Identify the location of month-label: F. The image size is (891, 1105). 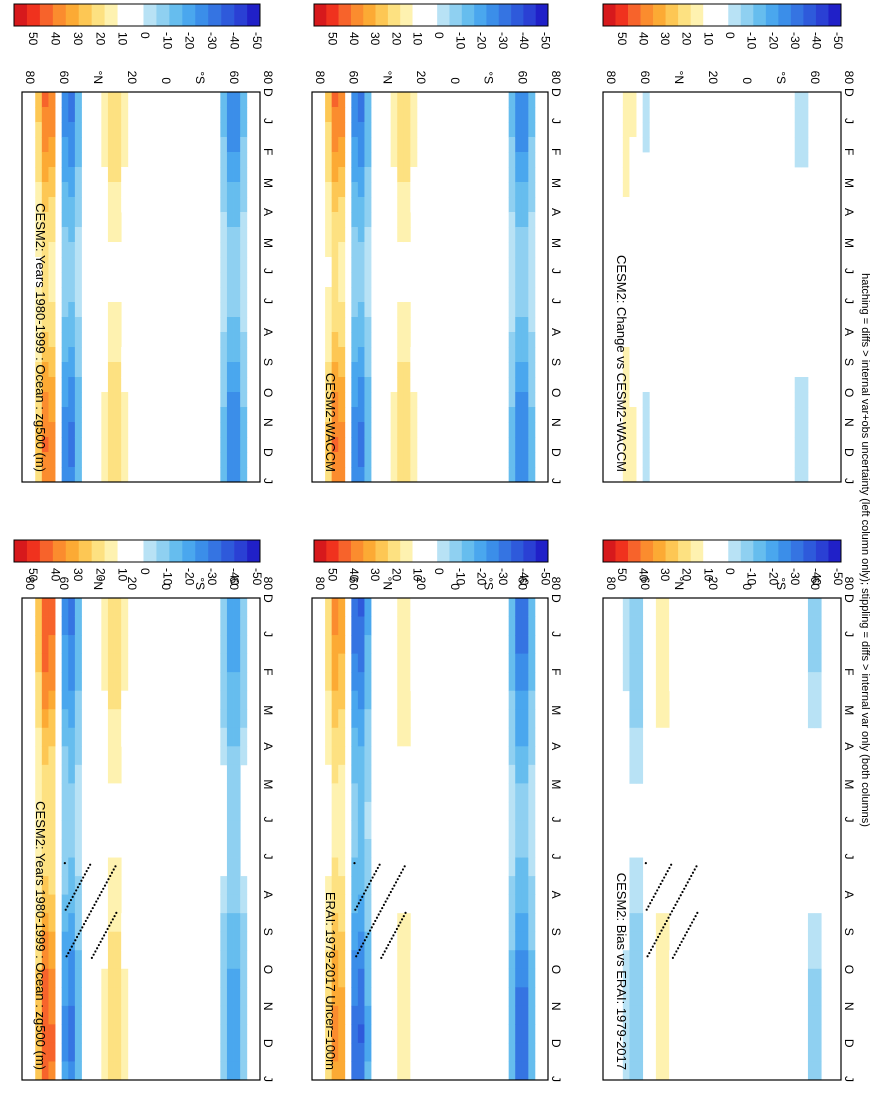
(268, 151).